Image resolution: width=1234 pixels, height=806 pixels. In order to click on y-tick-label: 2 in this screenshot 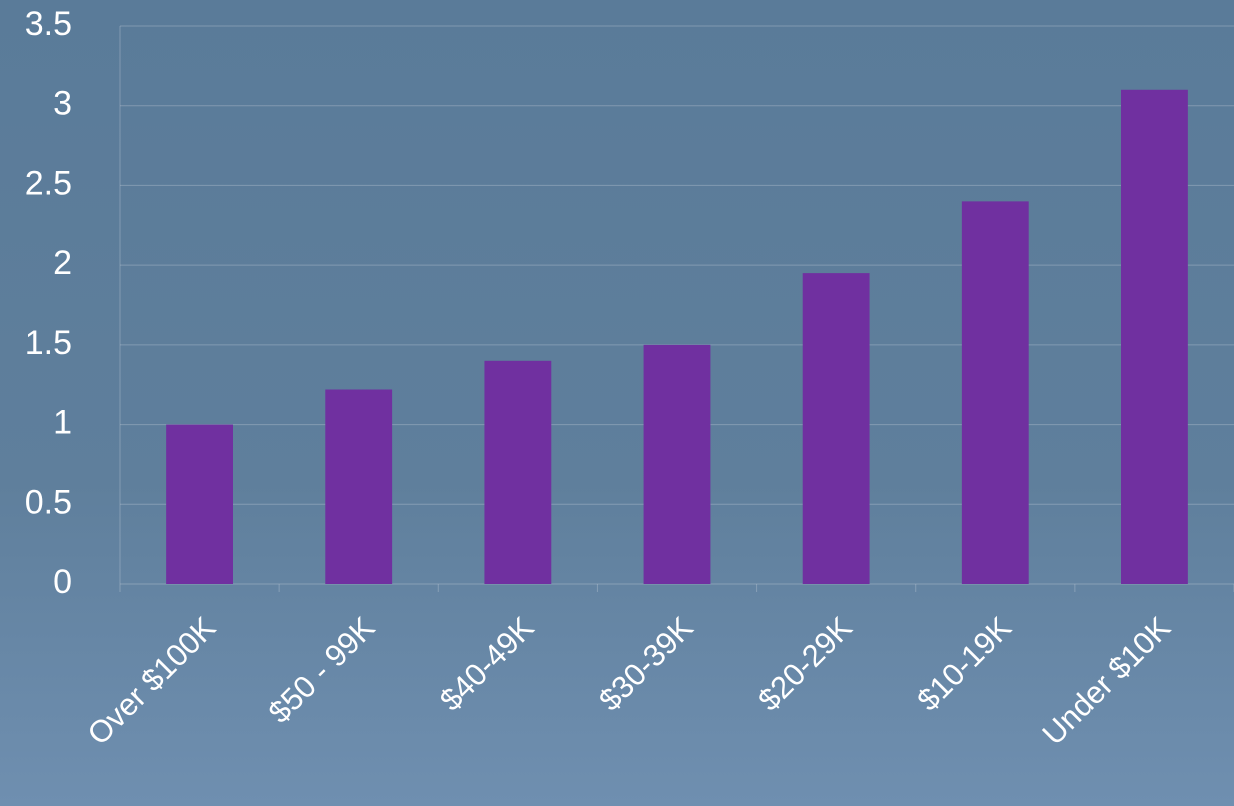, I will do `click(62, 263)`.